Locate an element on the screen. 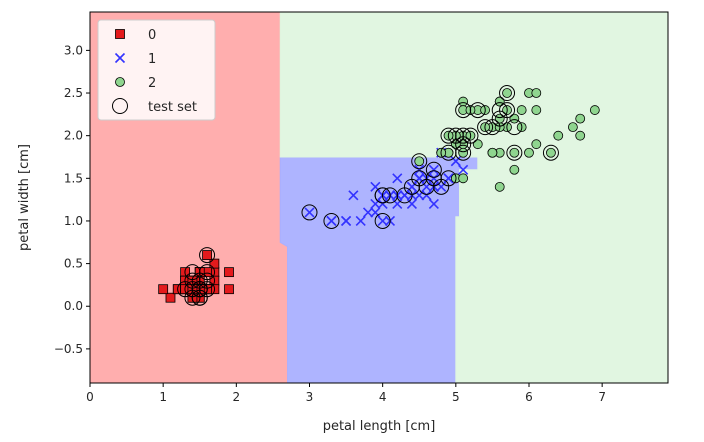 The width and height of the screenshot is (704, 442). legend-label: test set is located at coordinates (172, 107).